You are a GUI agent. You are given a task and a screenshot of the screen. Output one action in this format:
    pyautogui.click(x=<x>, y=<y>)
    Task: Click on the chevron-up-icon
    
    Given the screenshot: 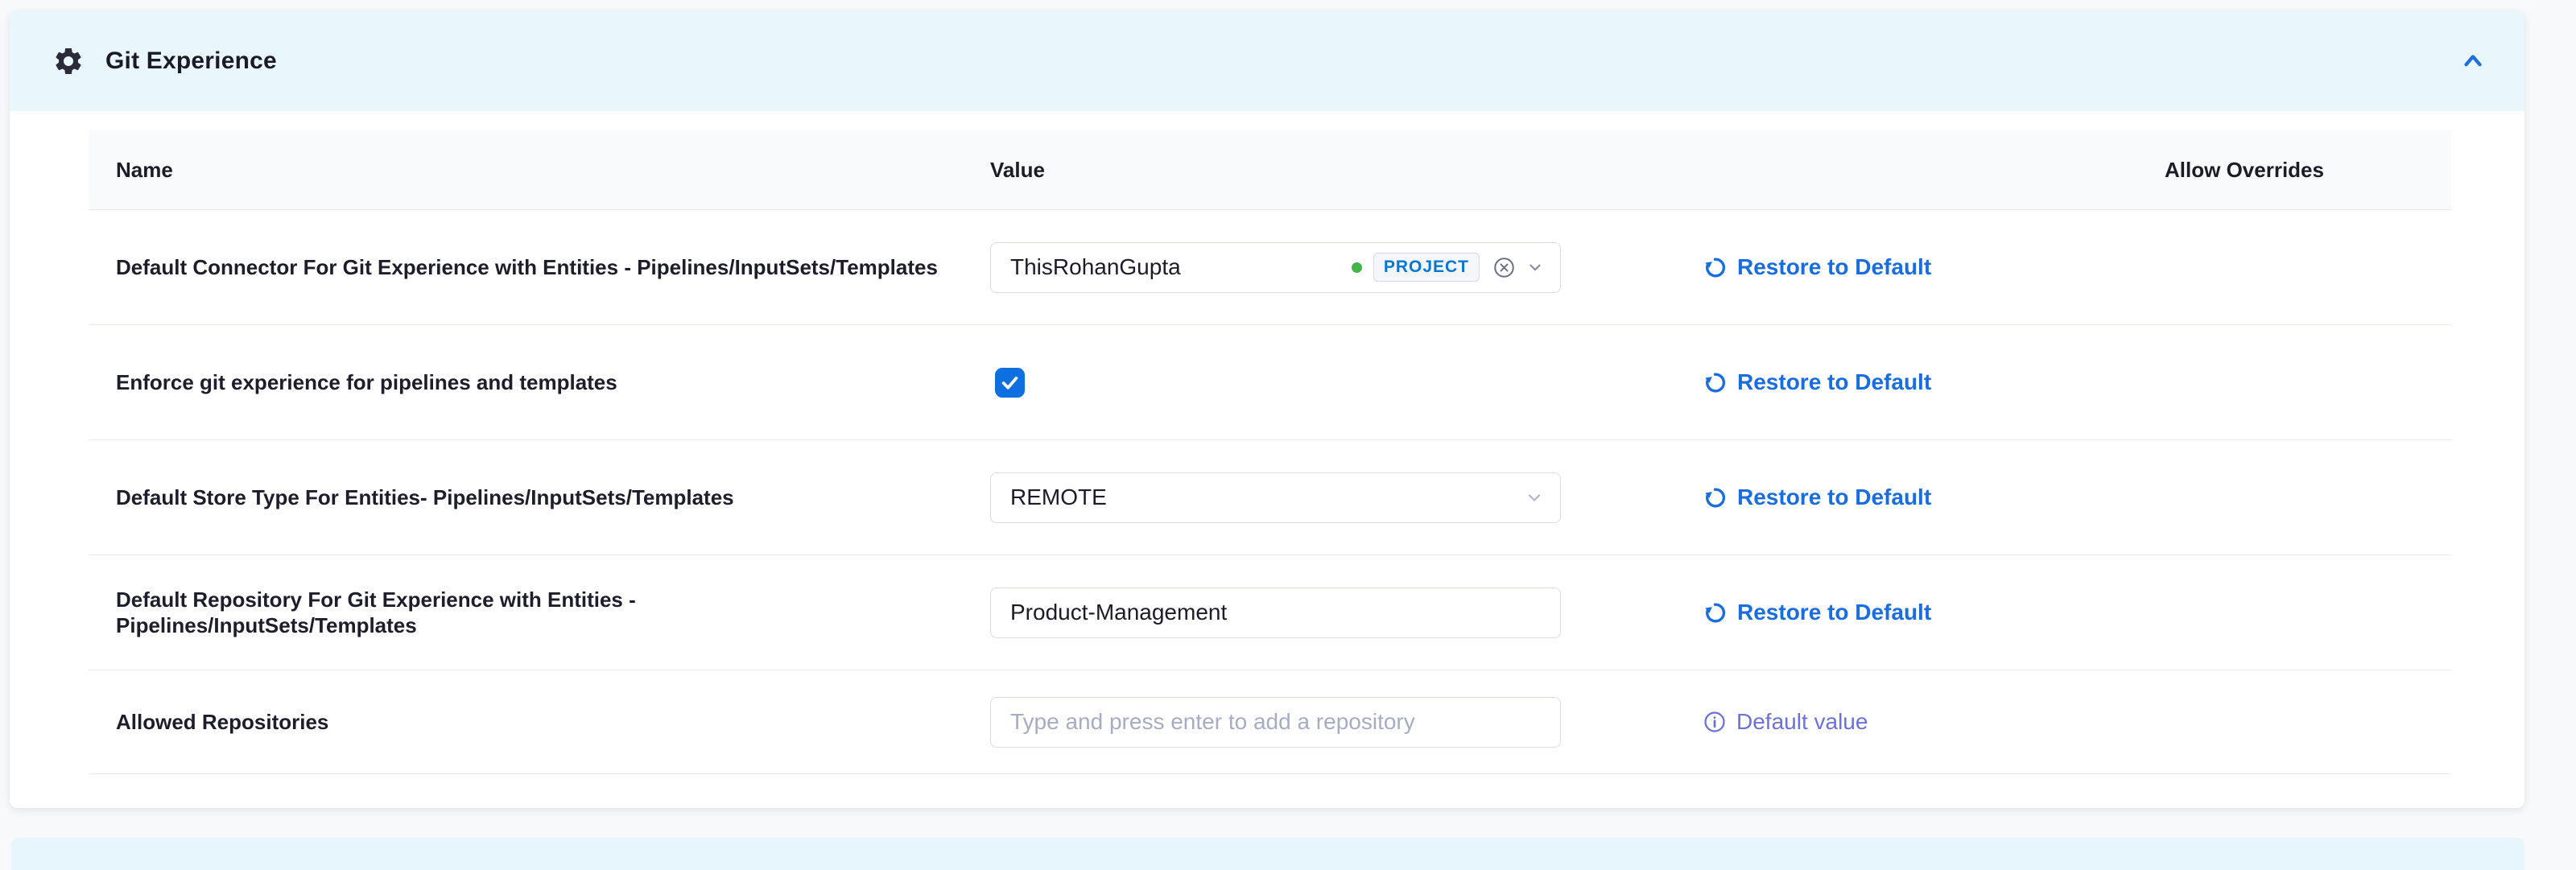 What is the action you would take?
    pyautogui.click(x=2473, y=60)
    